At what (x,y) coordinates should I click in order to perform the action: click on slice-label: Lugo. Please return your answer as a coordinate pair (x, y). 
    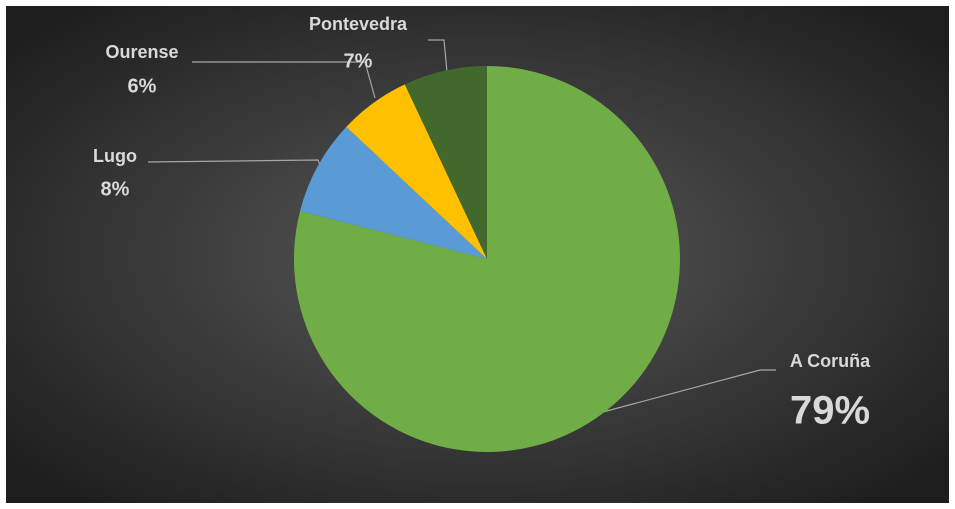
    Looking at the image, I should click on (115, 156).